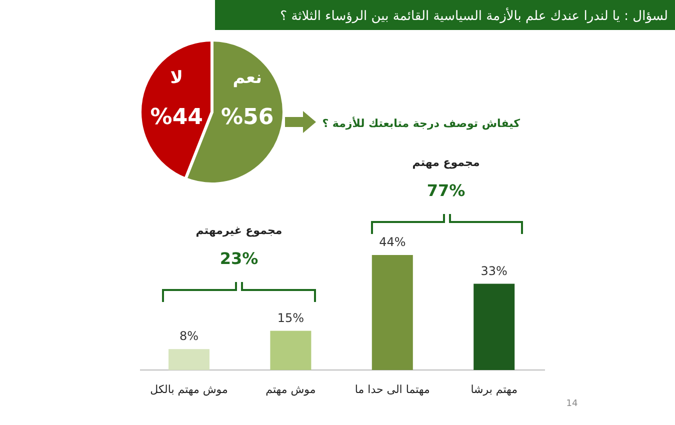 This screenshot has width=675, height=425. What do you see at coordinates (494, 389) in the screenshot?
I see `x-tick-label: مهتم برشا` at bounding box center [494, 389].